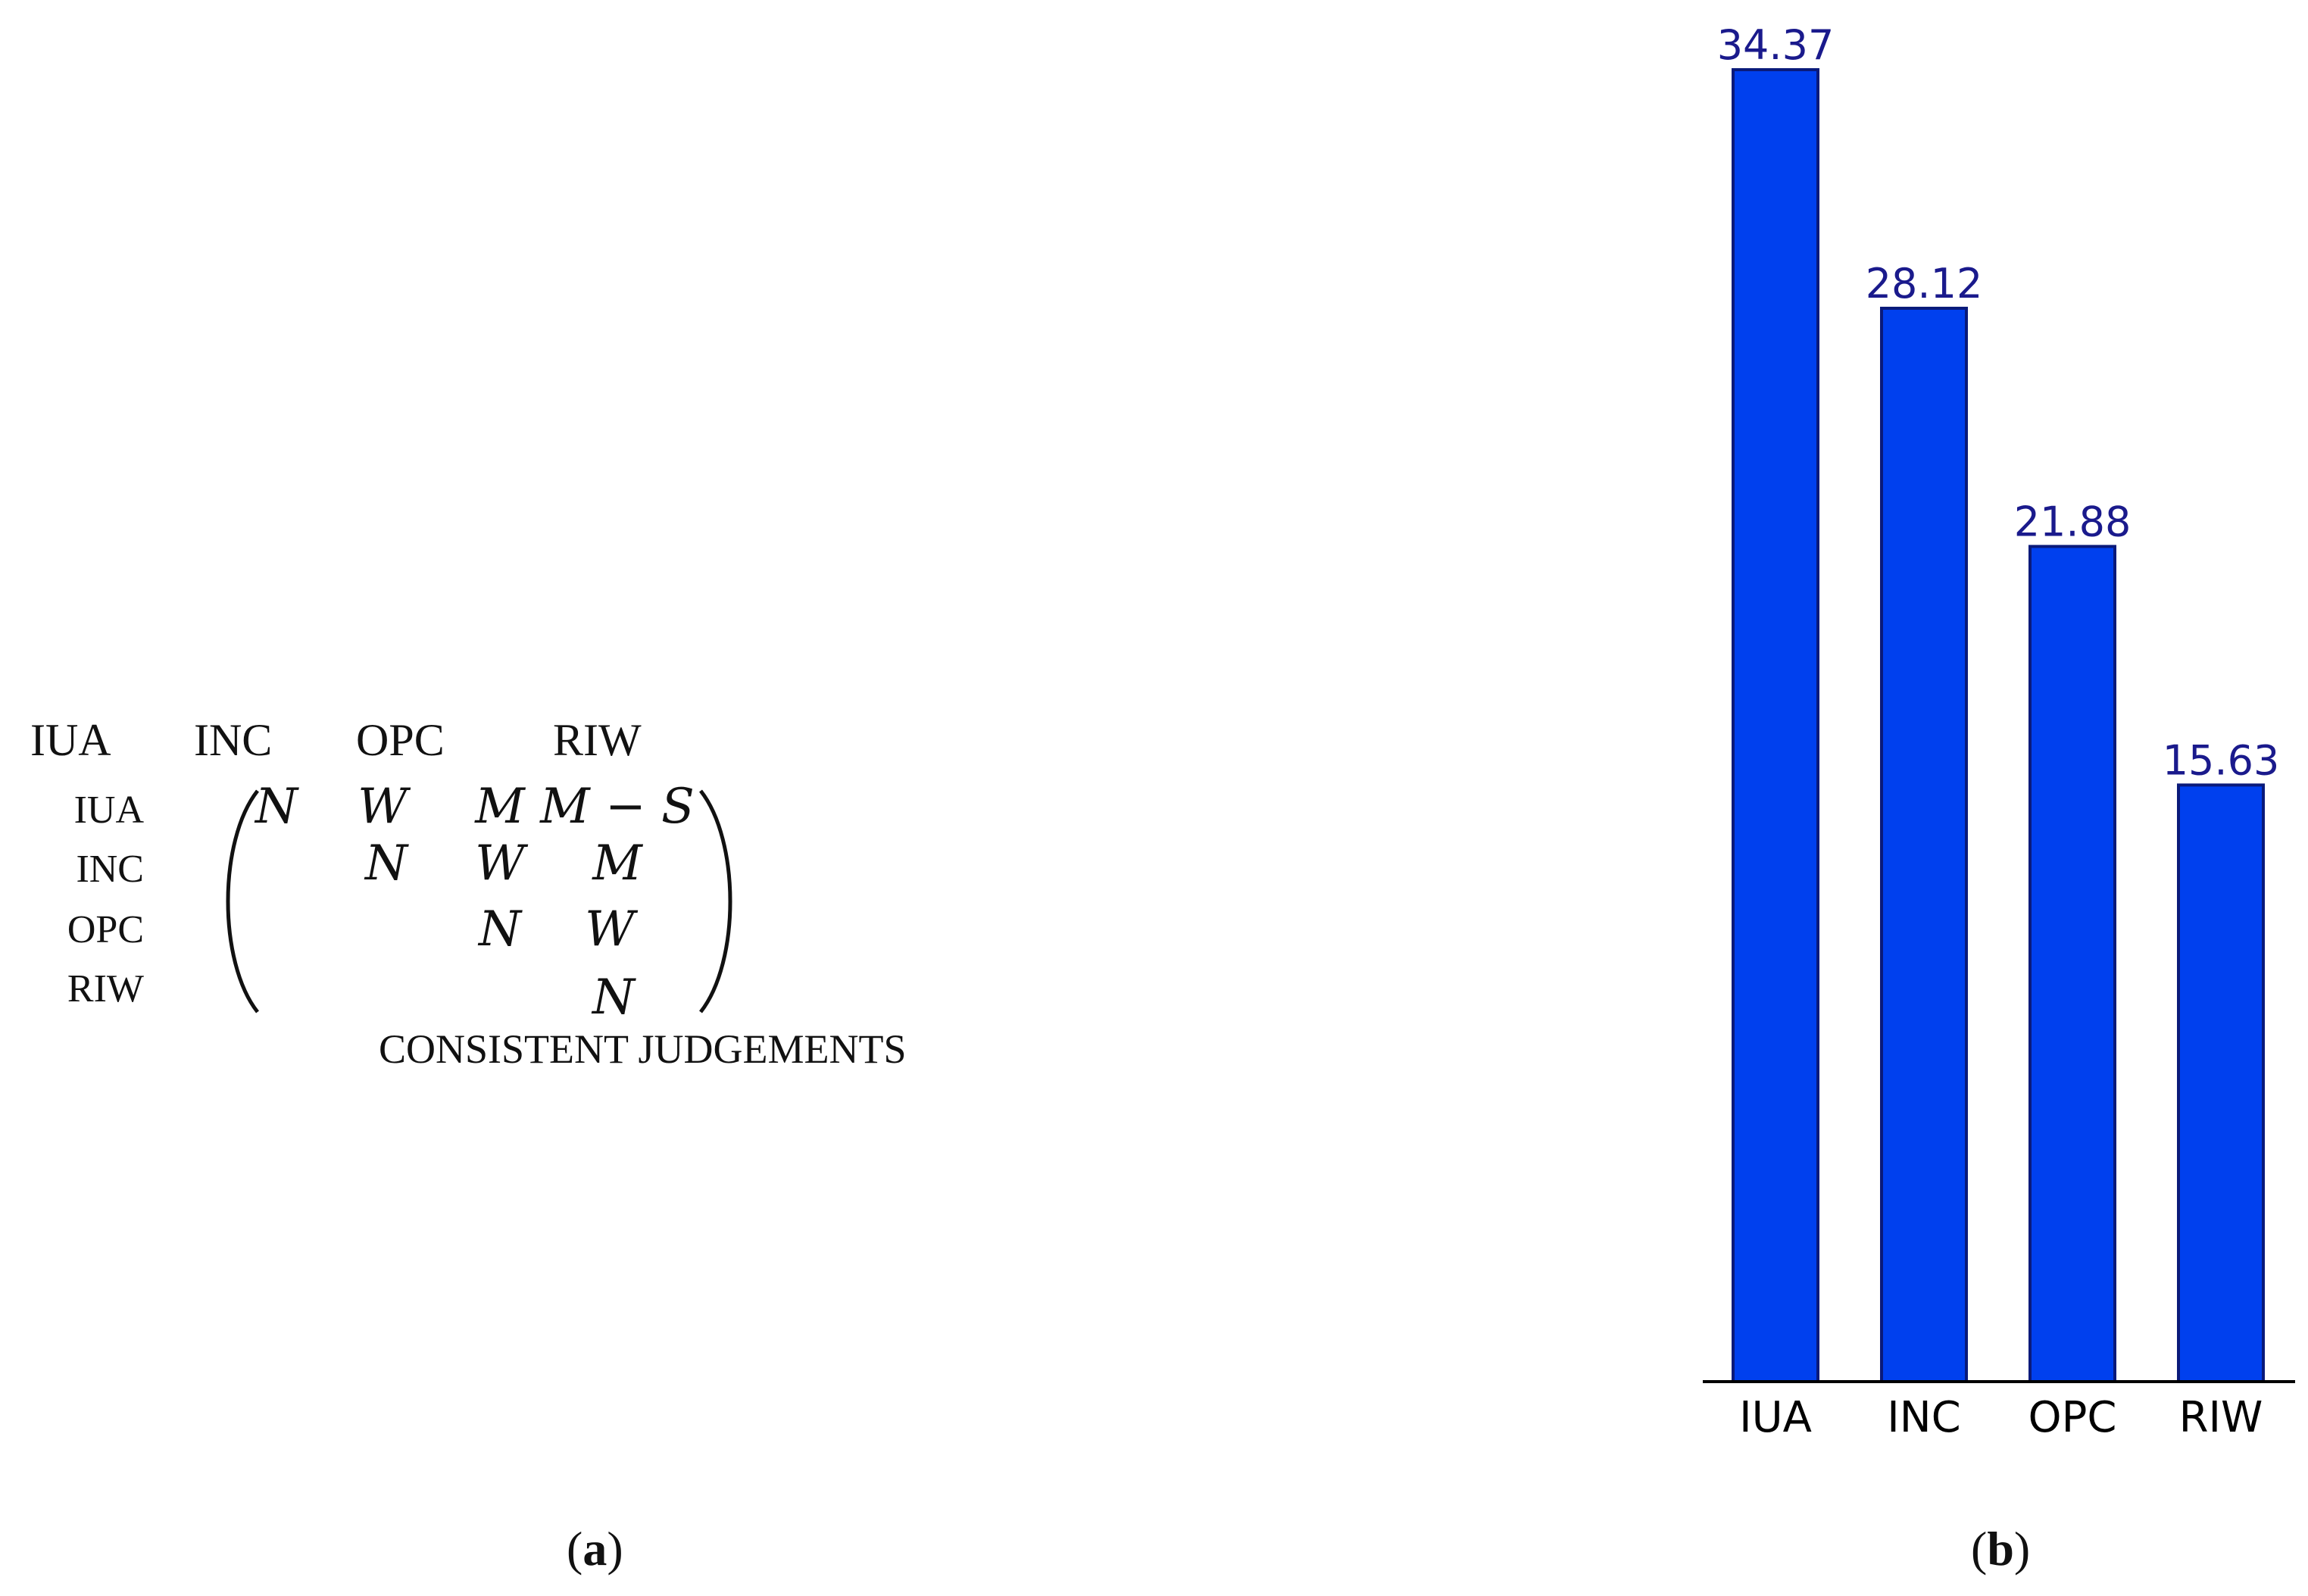 The image size is (2308, 1596). Describe the element at coordinates (1776, 45) in the screenshot. I see `bar-value-label: 34.37` at that location.